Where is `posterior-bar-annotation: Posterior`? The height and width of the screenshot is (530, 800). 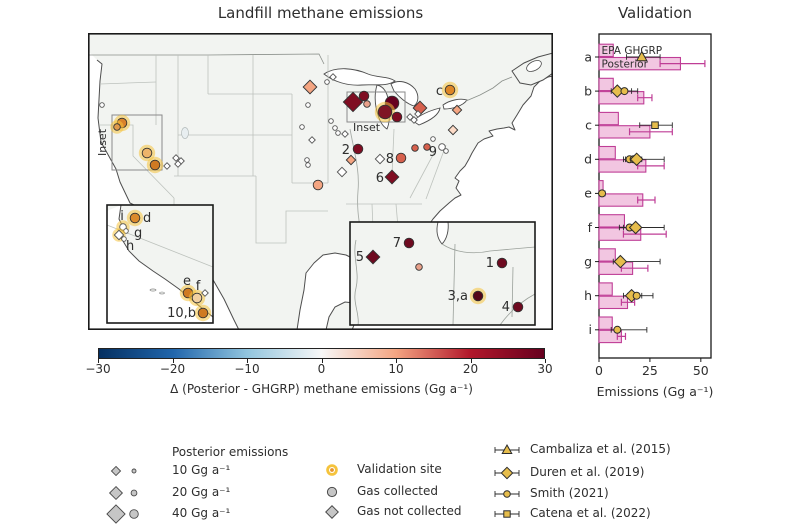 posterior-bar-annotation: Posterior is located at coordinates (625, 64).